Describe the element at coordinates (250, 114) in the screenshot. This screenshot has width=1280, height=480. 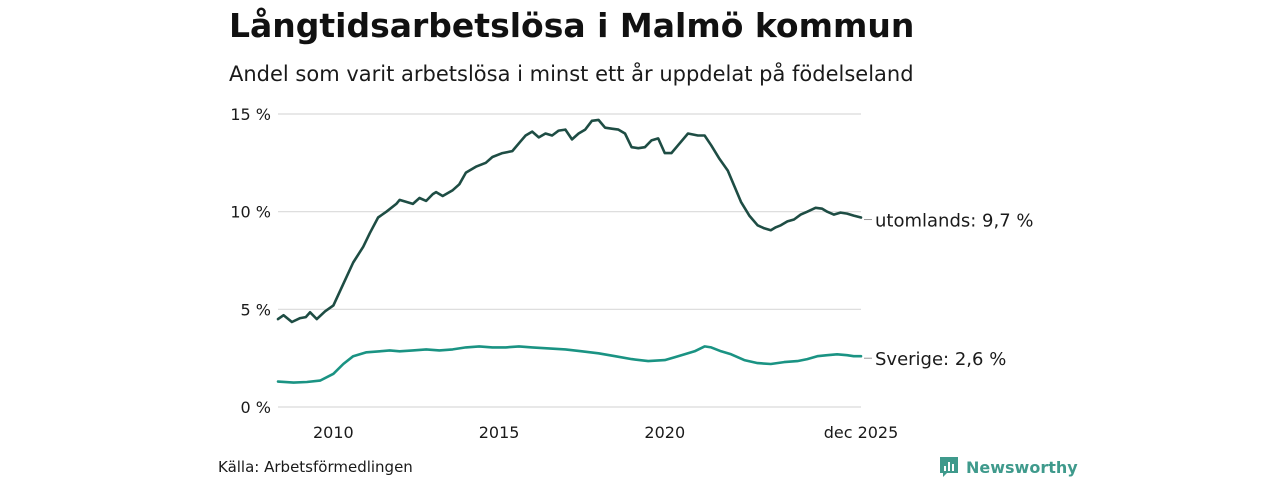
I see `y-tick-label: 15 %` at that location.